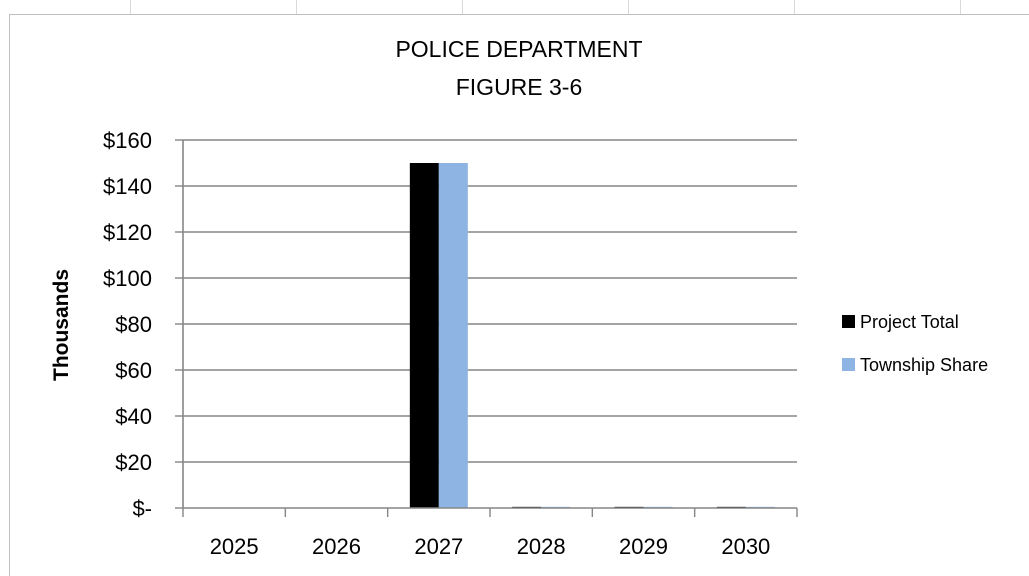 Image resolution: width=1029 pixels, height=576 pixels. Describe the element at coordinates (127, 278) in the screenshot. I see `y-tick-label: $100` at that location.